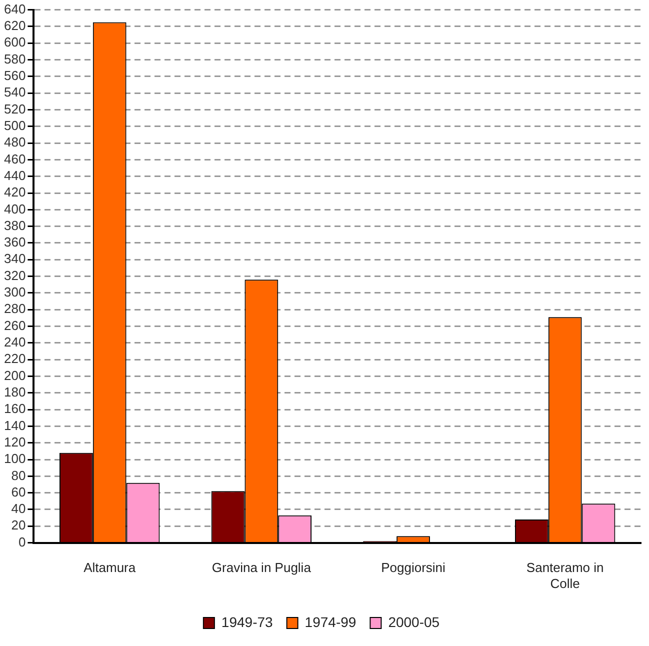 This screenshot has height=646, width=649. What do you see at coordinates (15, 208) in the screenshot?
I see `y-tick-label: 400` at bounding box center [15, 208].